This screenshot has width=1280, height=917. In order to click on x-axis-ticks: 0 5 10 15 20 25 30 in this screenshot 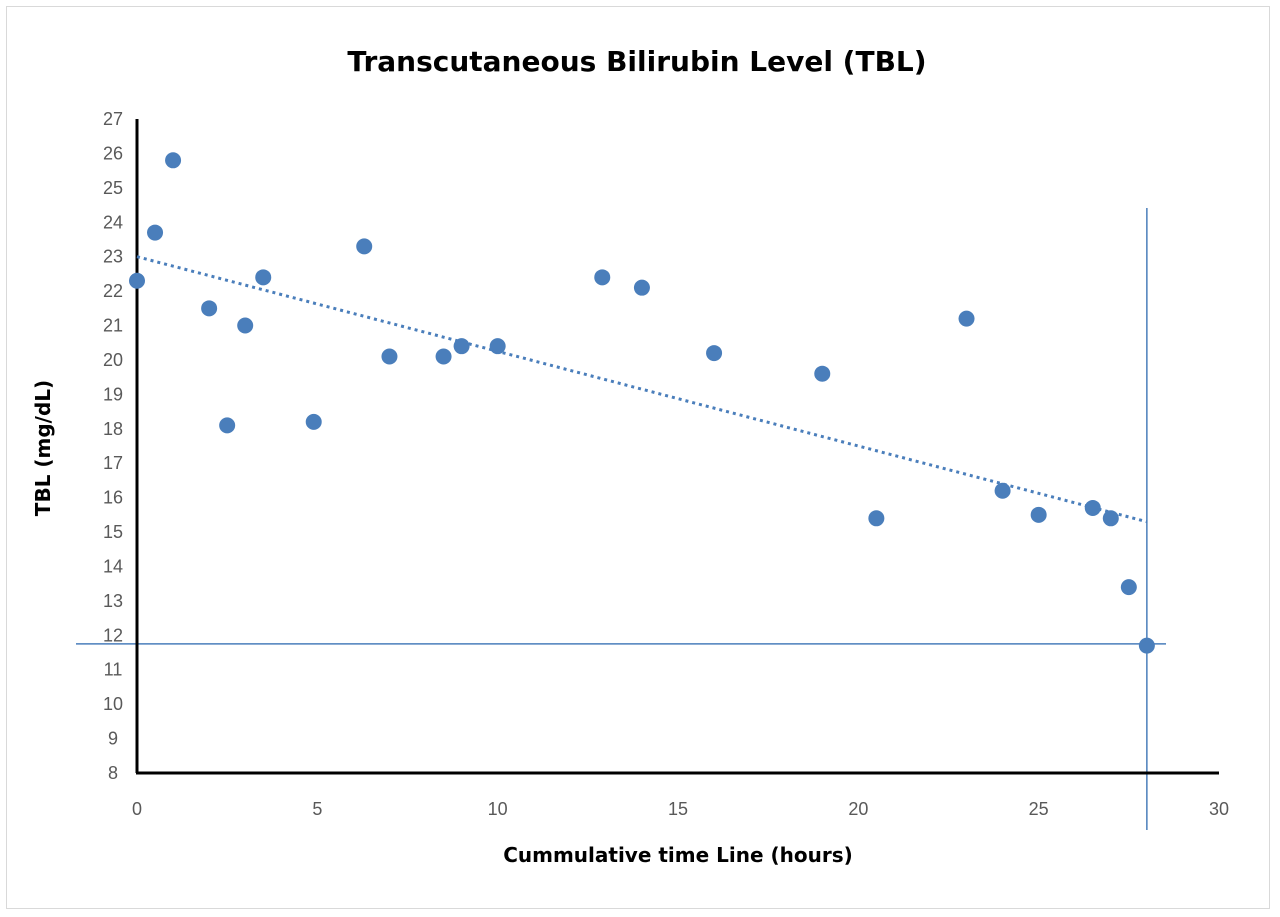, I will do `click(680, 809)`.